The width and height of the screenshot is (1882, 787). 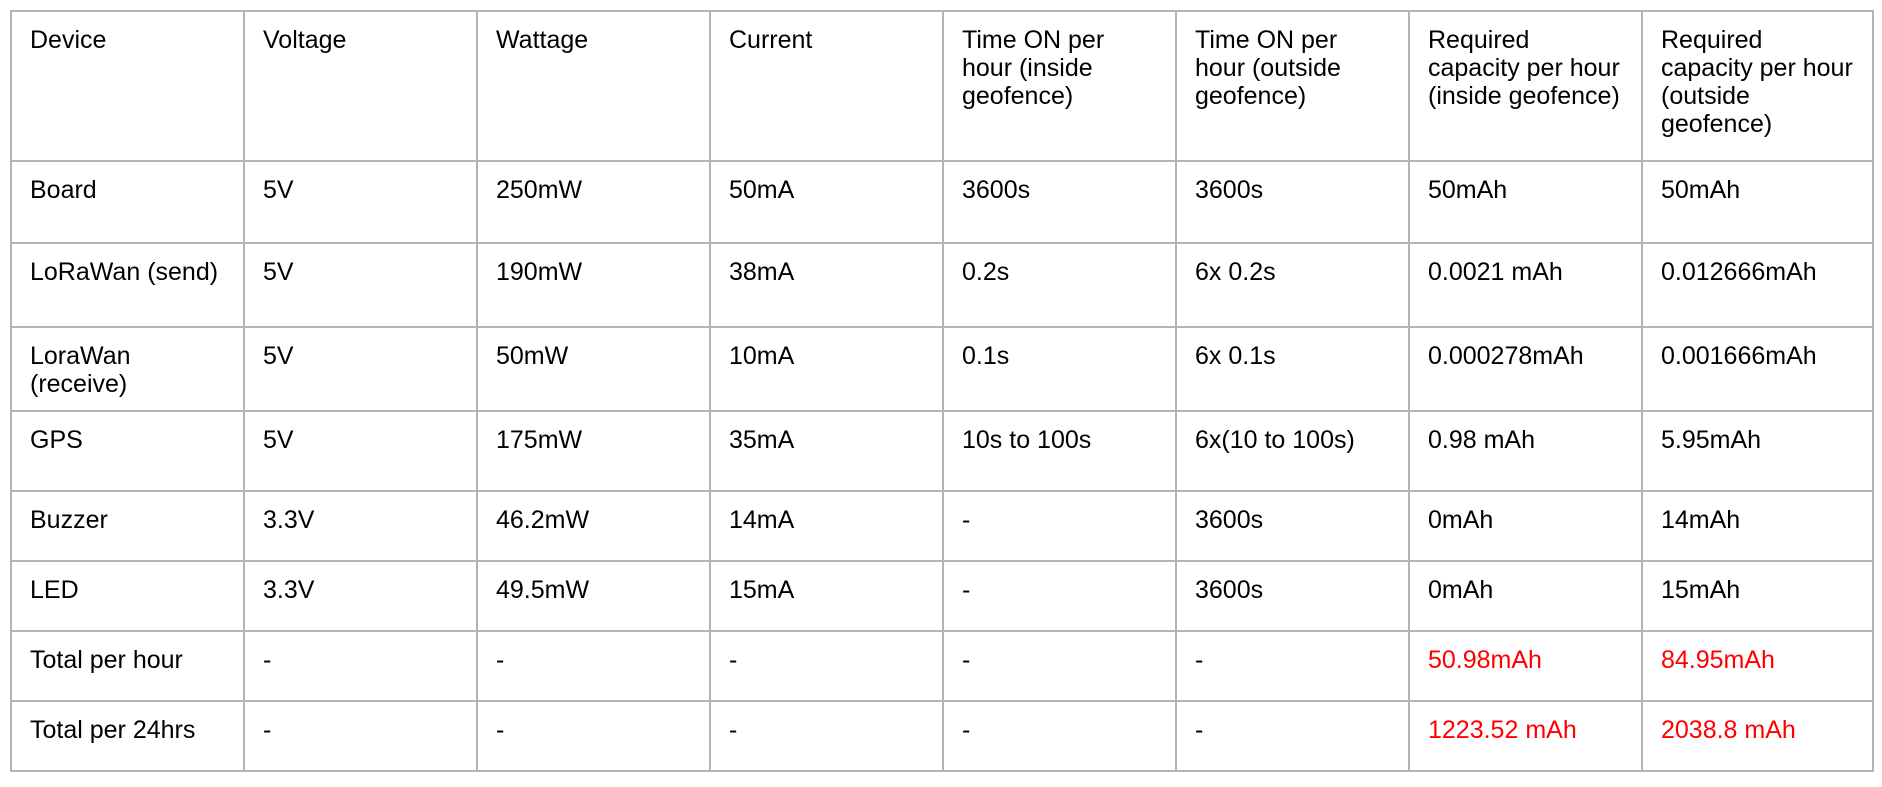 What do you see at coordinates (127, 736) in the screenshot?
I see `cell-device: Total per 24hrs` at bounding box center [127, 736].